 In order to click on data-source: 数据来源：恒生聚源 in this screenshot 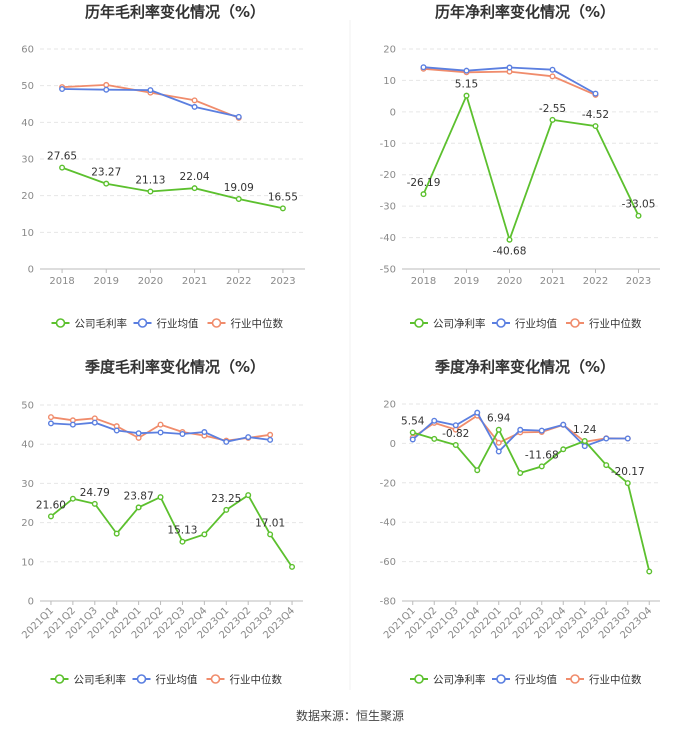, I will do `click(350, 715)`.